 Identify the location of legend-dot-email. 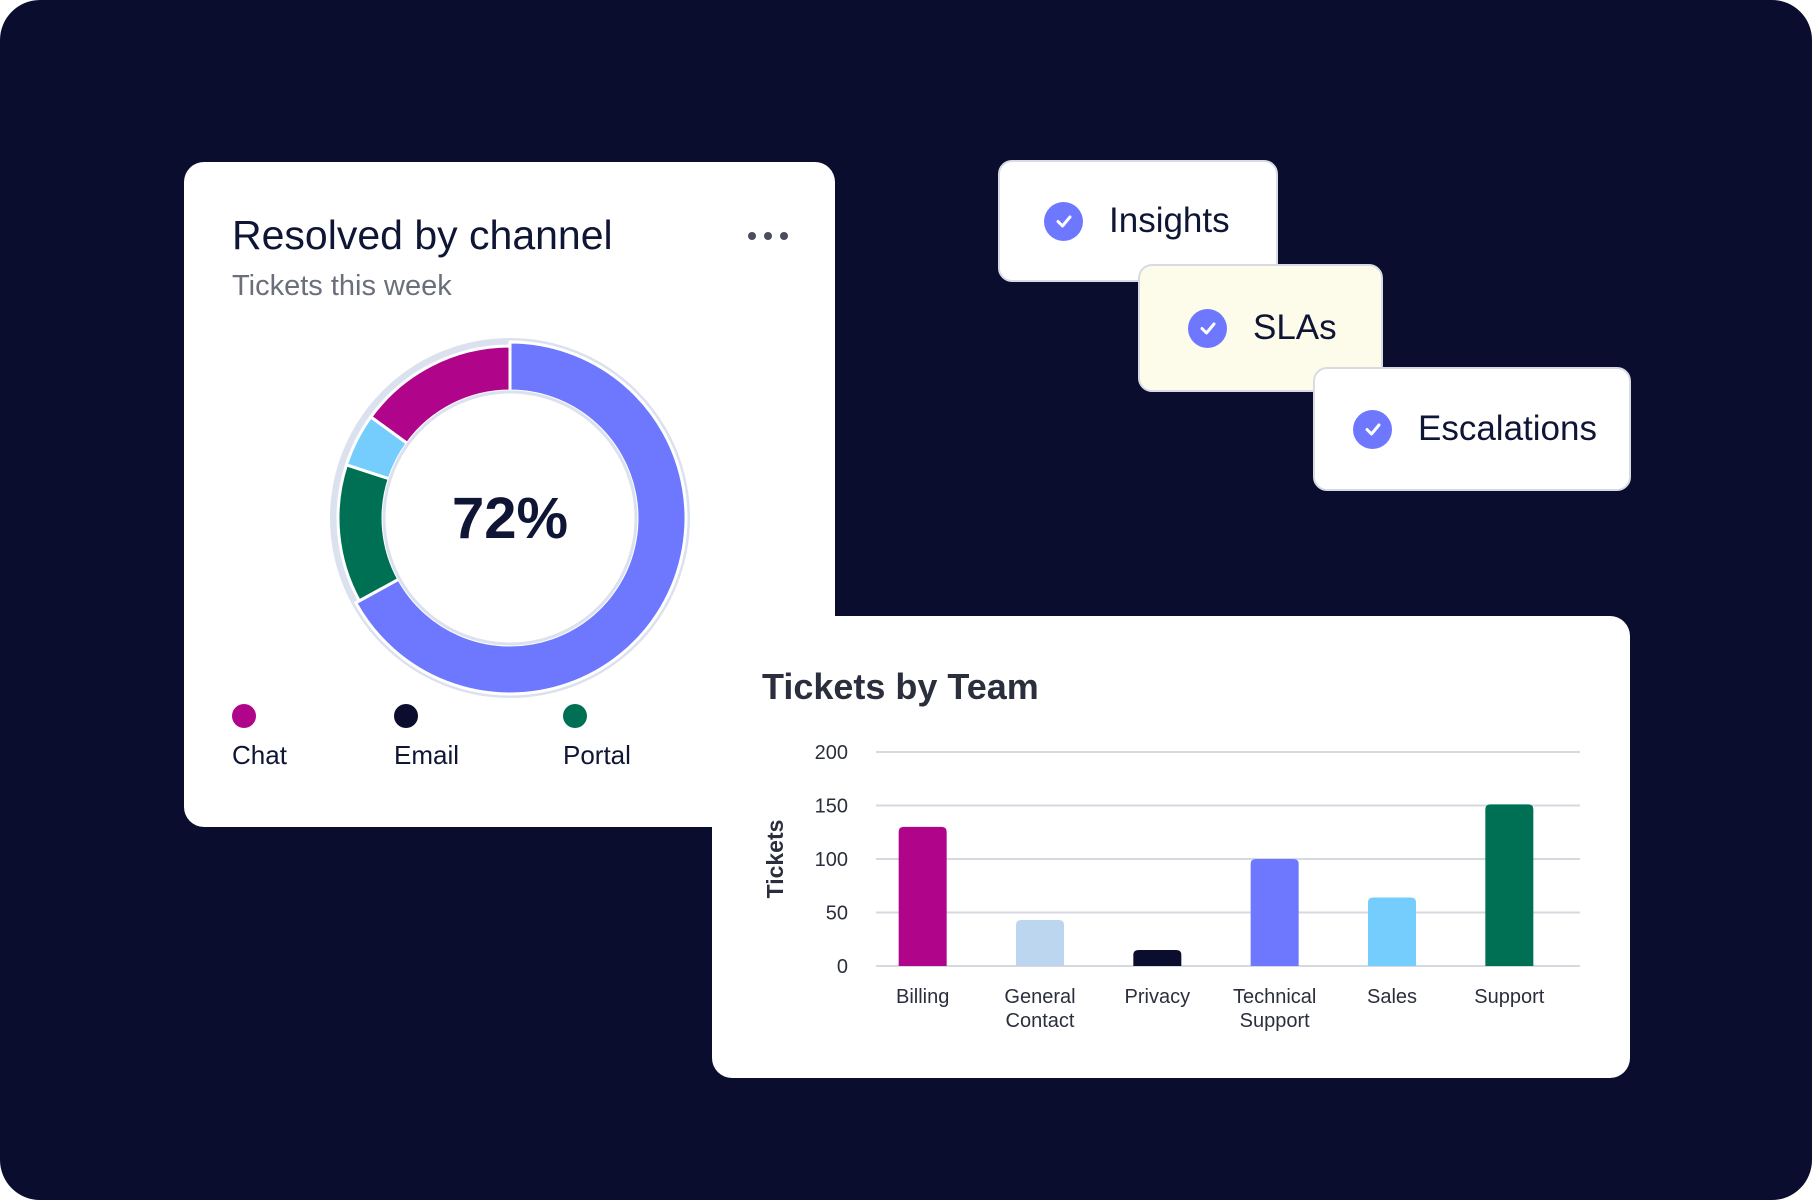
(406, 716).